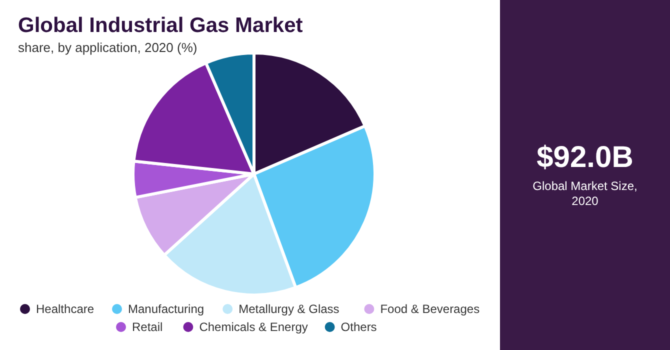 The height and width of the screenshot is (350, 670). What do you see at coordinates (65, 309) in the screenshot?
I see `legend-label: Healthcare` at bounding box center [65, 309].